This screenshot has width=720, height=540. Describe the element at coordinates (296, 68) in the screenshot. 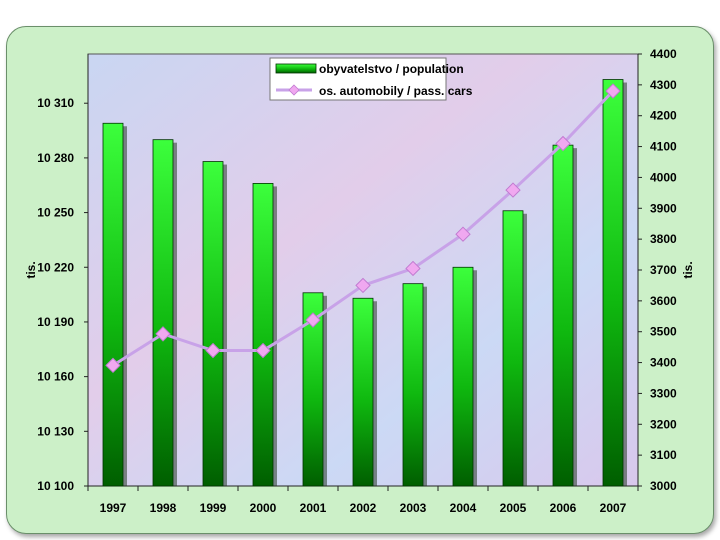

I see `legend-bar-swatch` at that location.